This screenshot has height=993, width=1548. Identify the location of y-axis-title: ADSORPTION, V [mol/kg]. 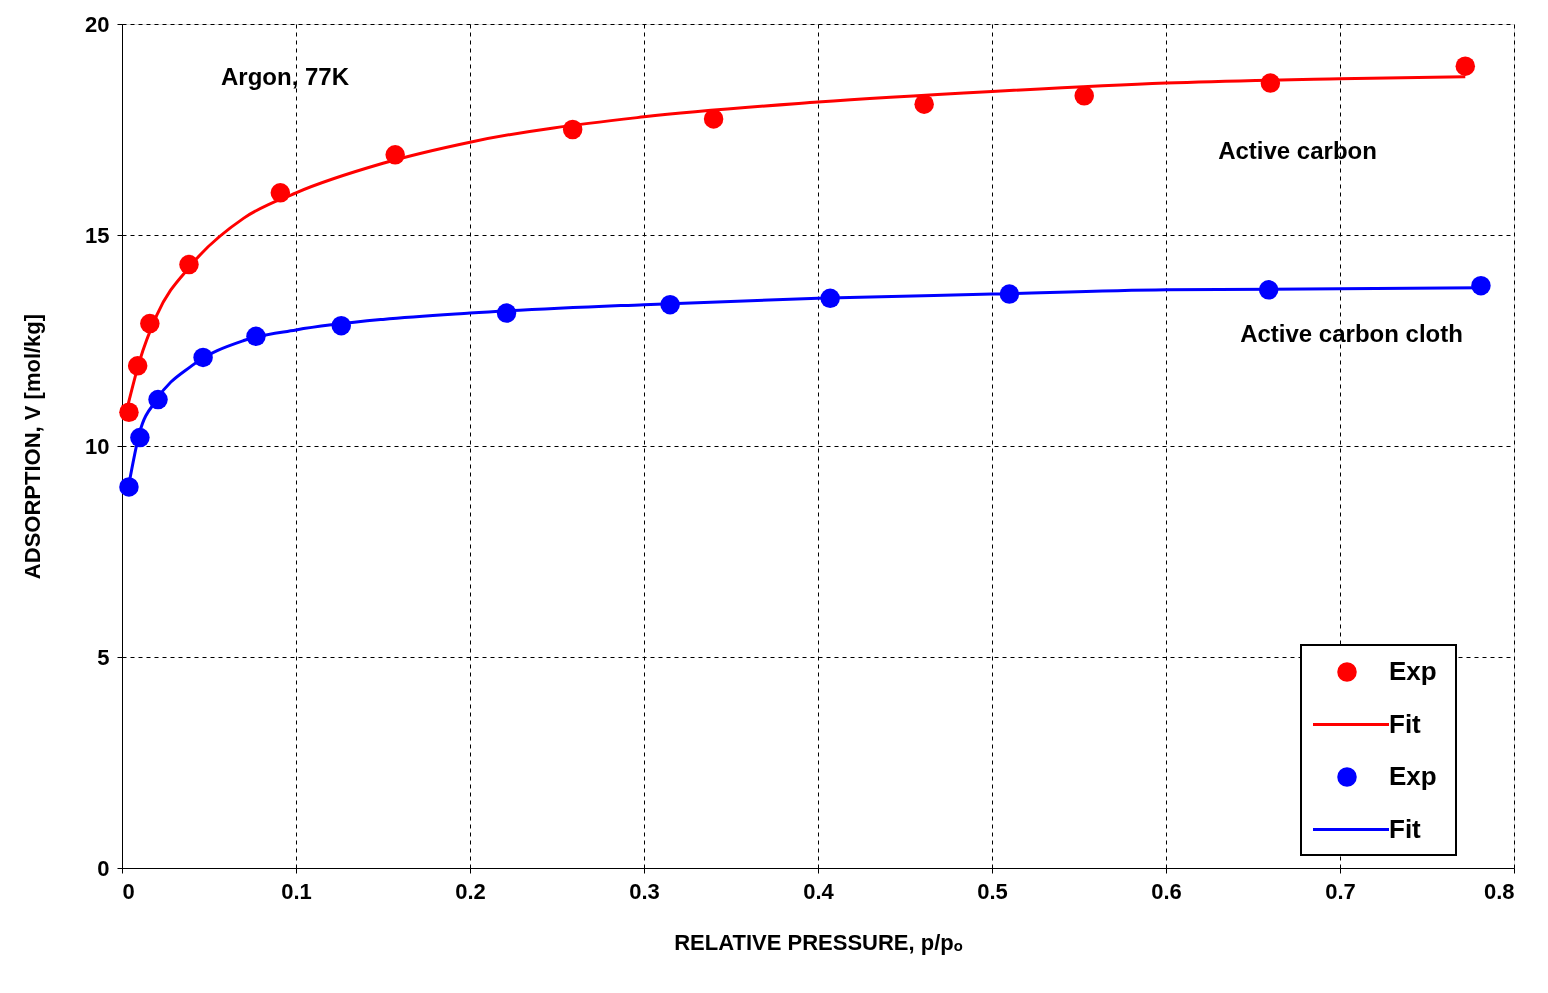
(33, 446).